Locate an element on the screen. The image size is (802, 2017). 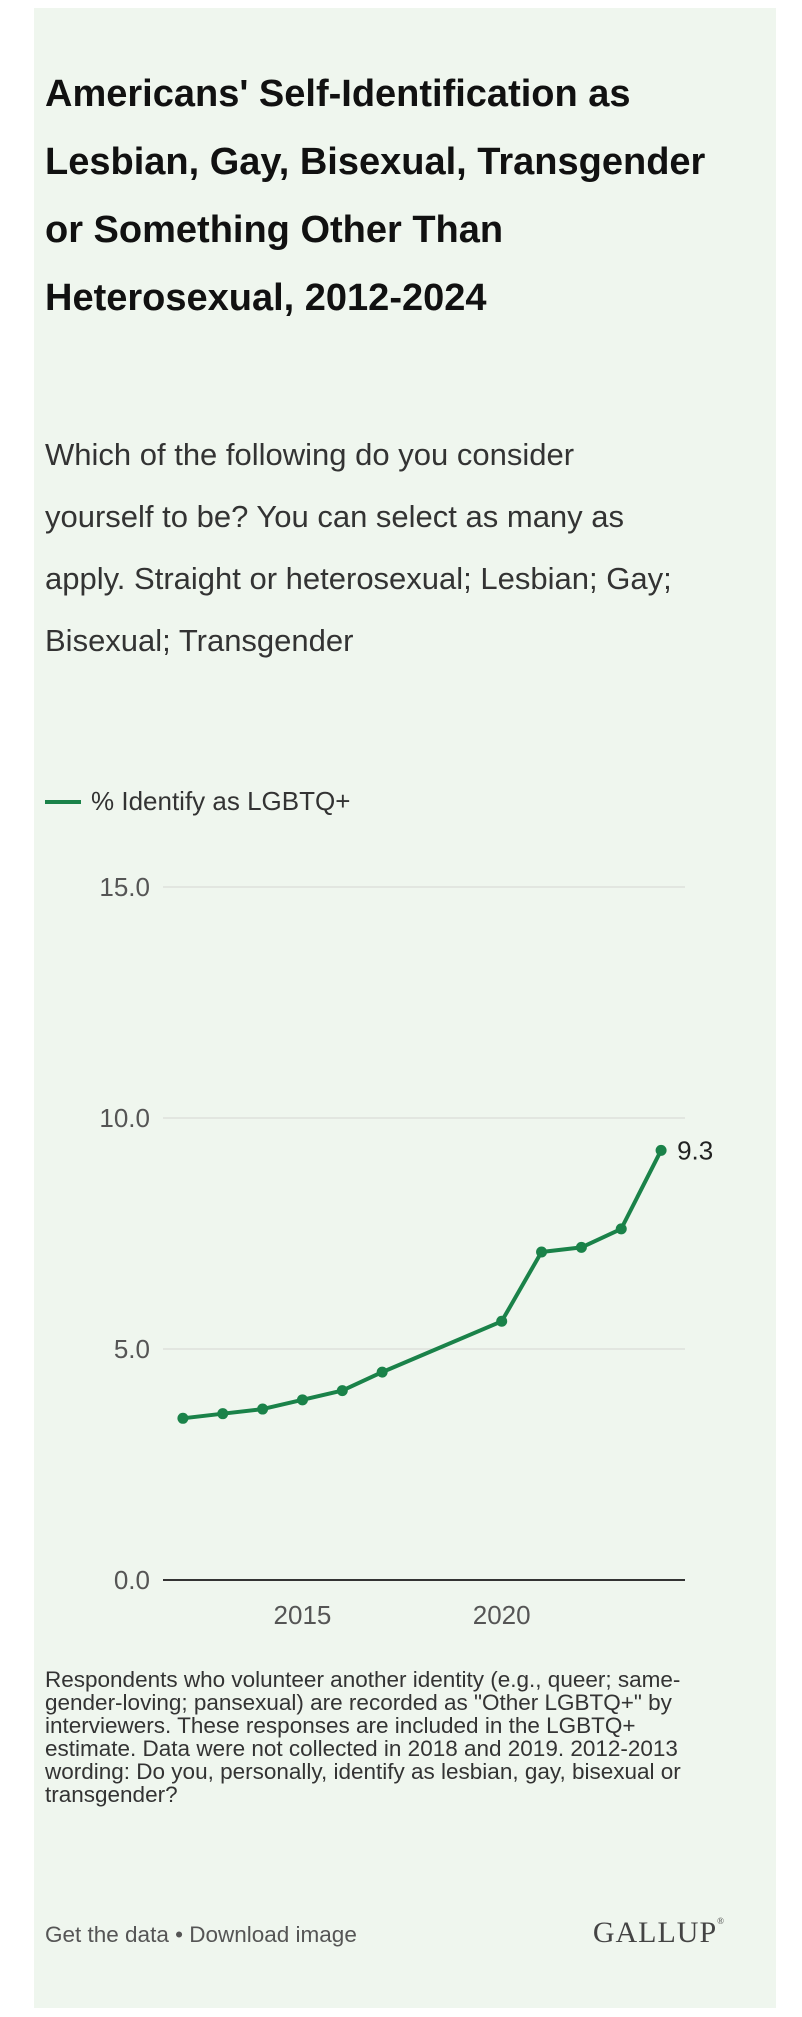
footer: Get the data • Download image GALLUP® is located at coordinates (385, 1934).